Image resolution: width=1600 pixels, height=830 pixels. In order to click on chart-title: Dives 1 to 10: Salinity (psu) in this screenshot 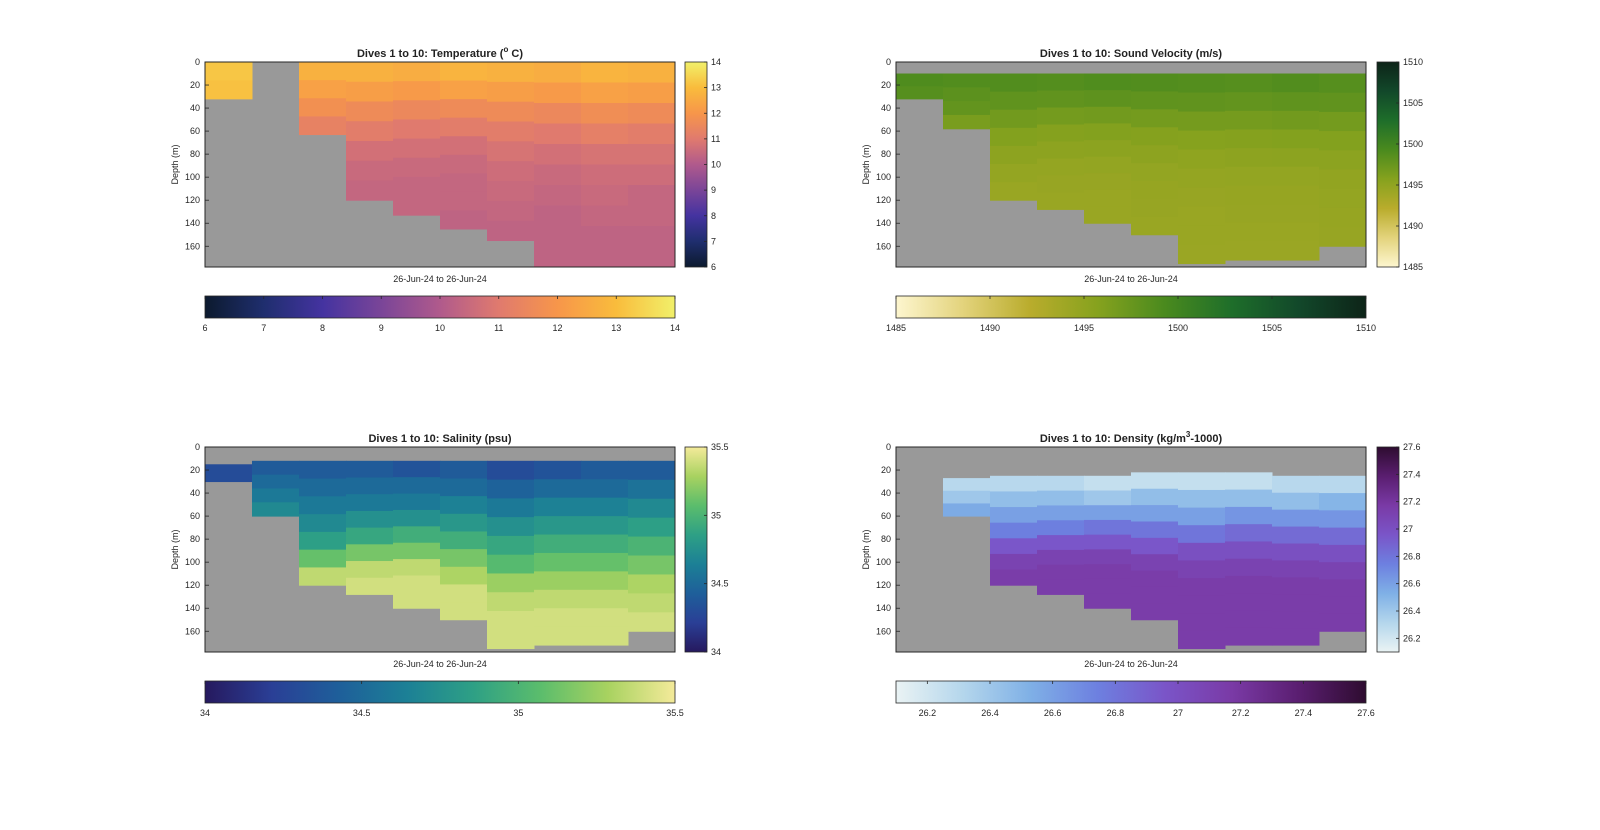, I will do `click(439, 439)`.